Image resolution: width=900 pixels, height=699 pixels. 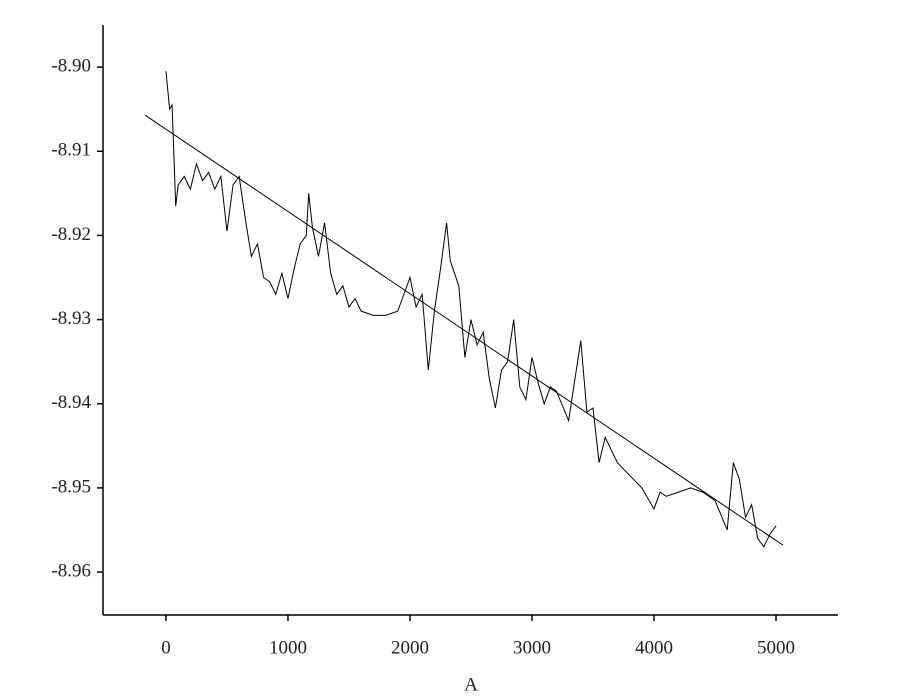 What do you see at coordinates (71, 150) in the screenshot?
I see `y-tick-label: -8.91` at bounding box center [71, 150].